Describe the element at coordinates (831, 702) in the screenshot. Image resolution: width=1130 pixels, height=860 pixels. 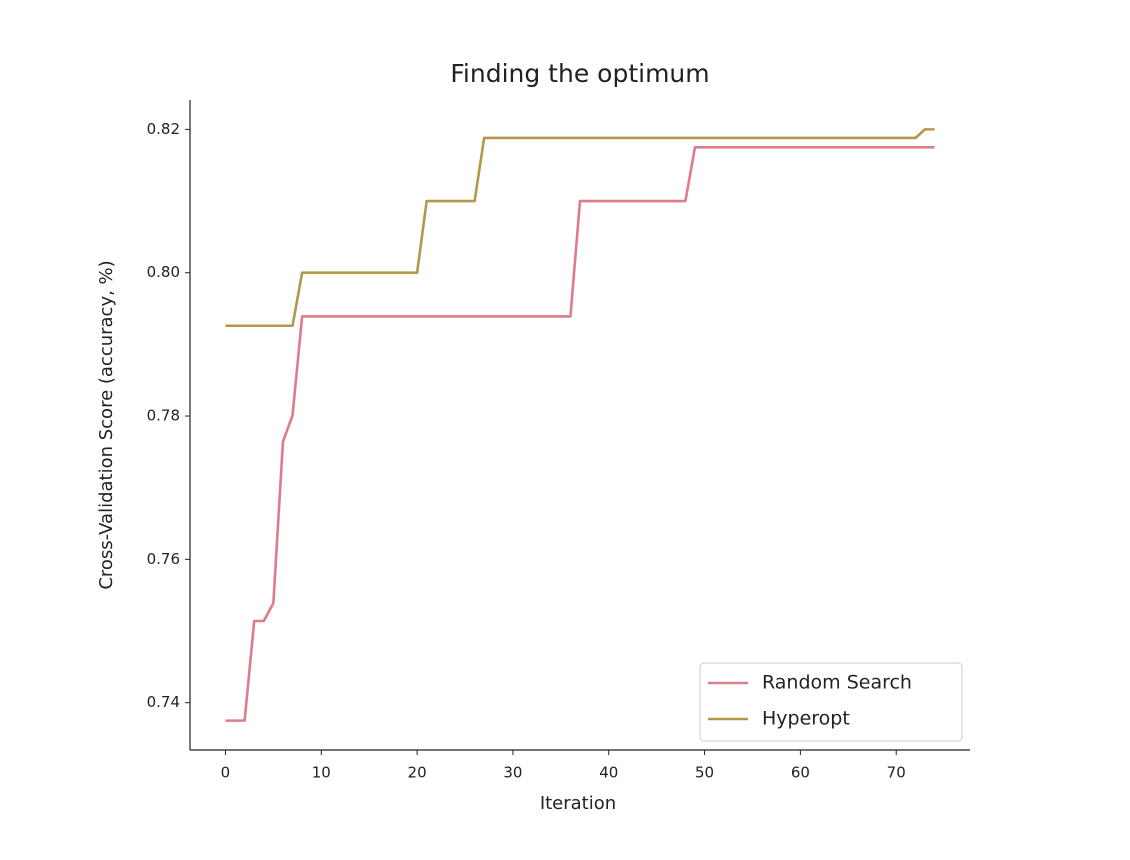
I see `legend-box` at that location.